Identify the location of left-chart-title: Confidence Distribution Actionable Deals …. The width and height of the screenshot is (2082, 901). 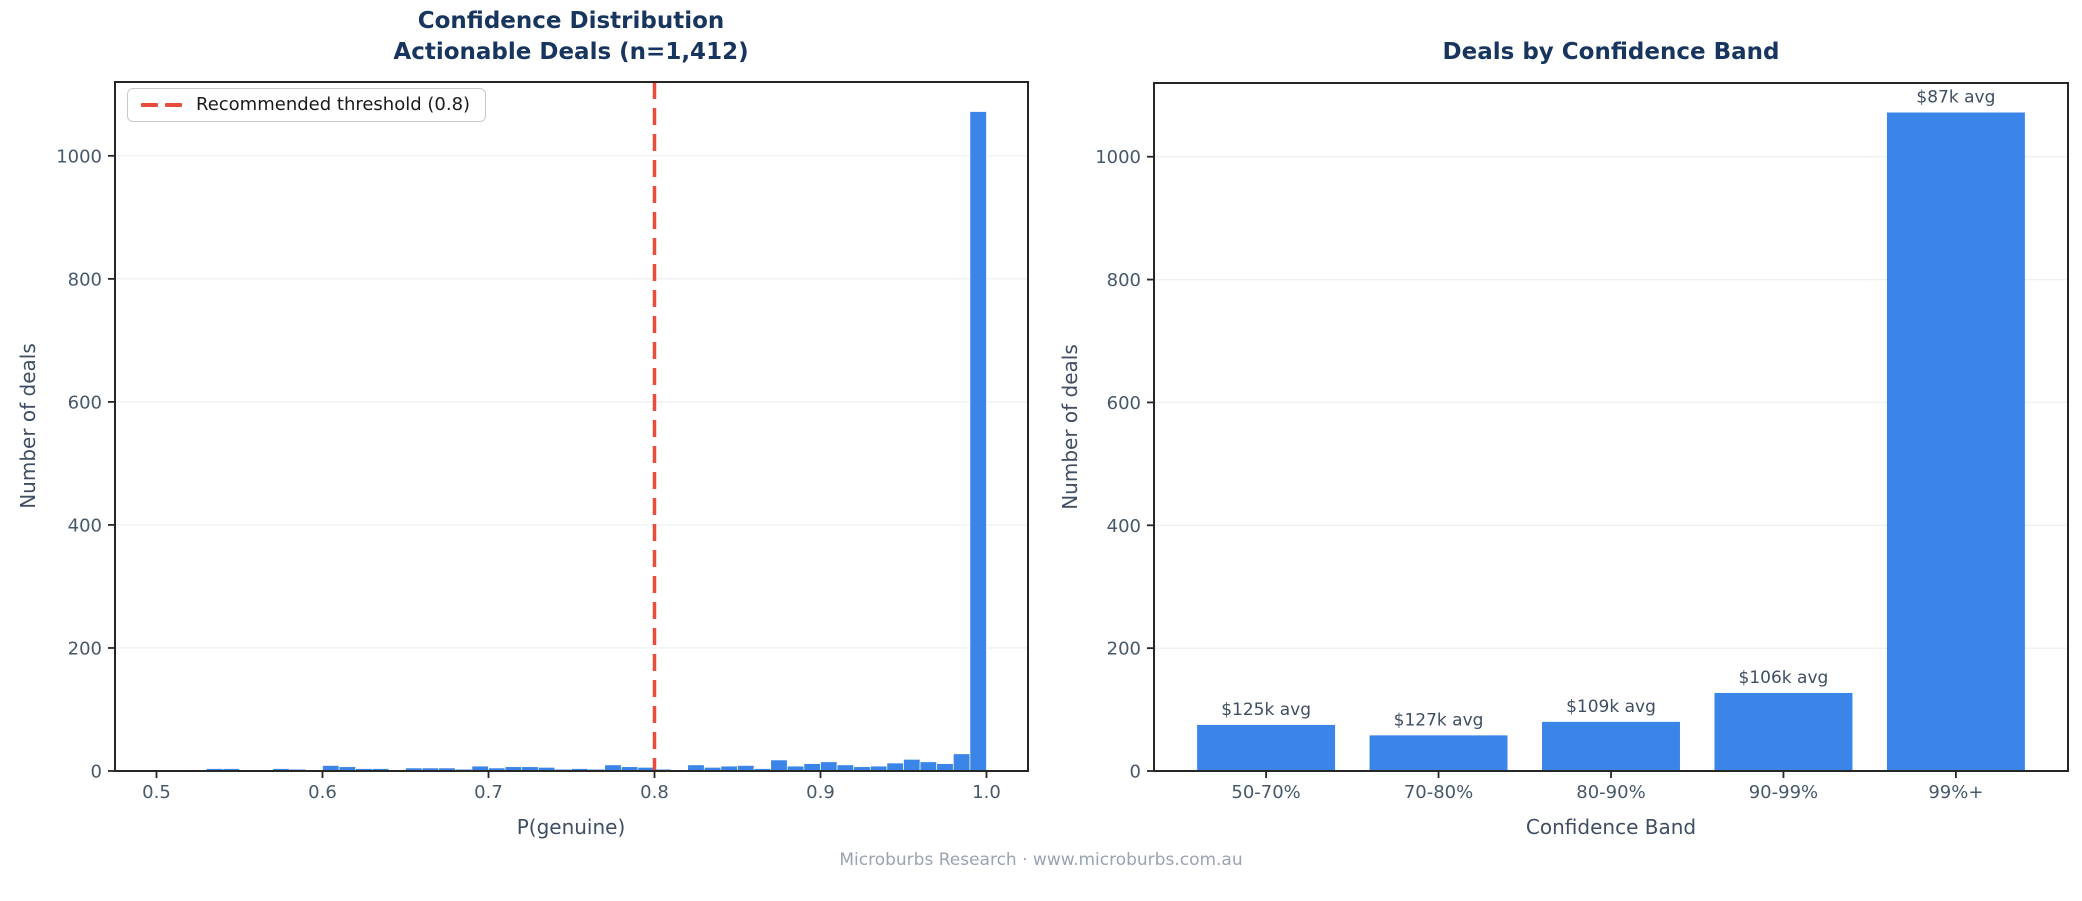
(570, 37).